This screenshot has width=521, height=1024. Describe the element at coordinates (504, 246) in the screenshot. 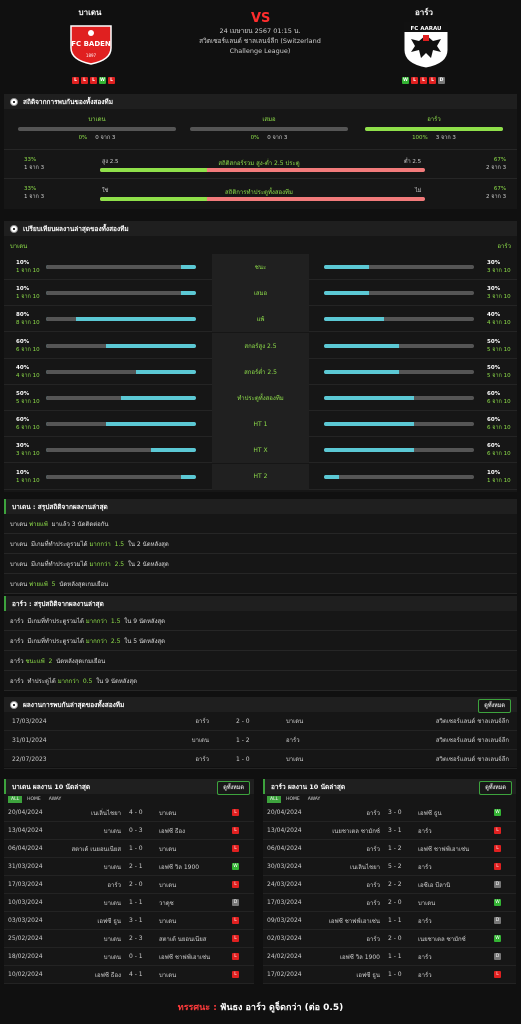

I see `compare-away-label: อาร์ว` at that location.